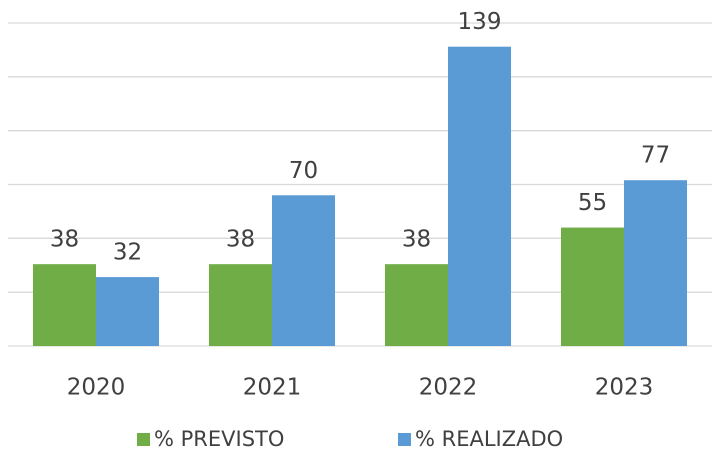 The height and width of the screenshot is (454, 715). I want to click on x-tick-label: 2020, so click(96, 388).